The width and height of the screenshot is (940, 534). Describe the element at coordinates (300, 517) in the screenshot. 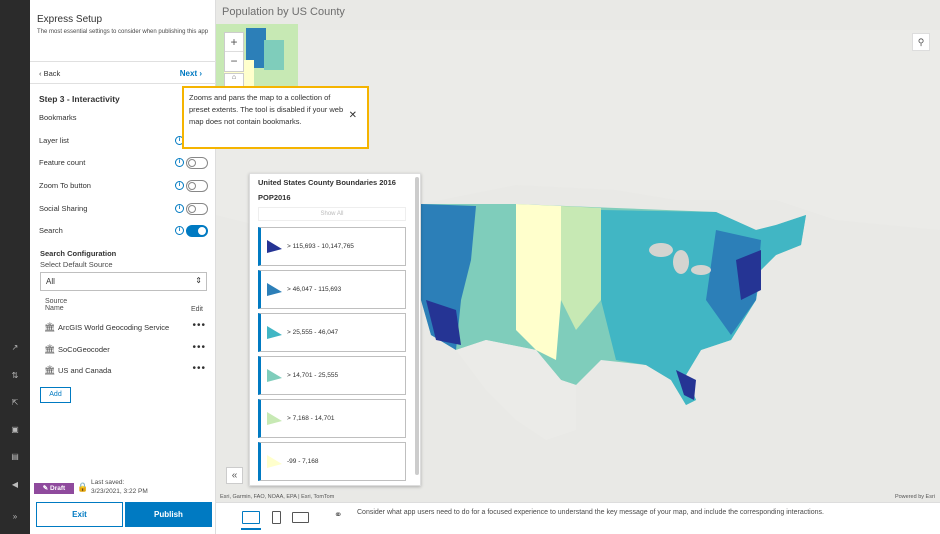

I see `tablet-preview-icon` at that location.